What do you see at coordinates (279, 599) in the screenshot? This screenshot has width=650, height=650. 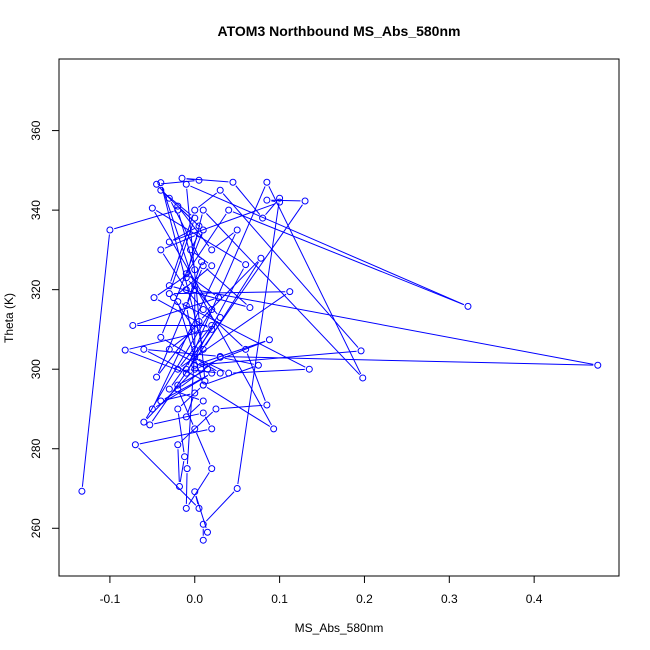 I see `x-tick-label: 0.1` at bounding box center [279, 599].